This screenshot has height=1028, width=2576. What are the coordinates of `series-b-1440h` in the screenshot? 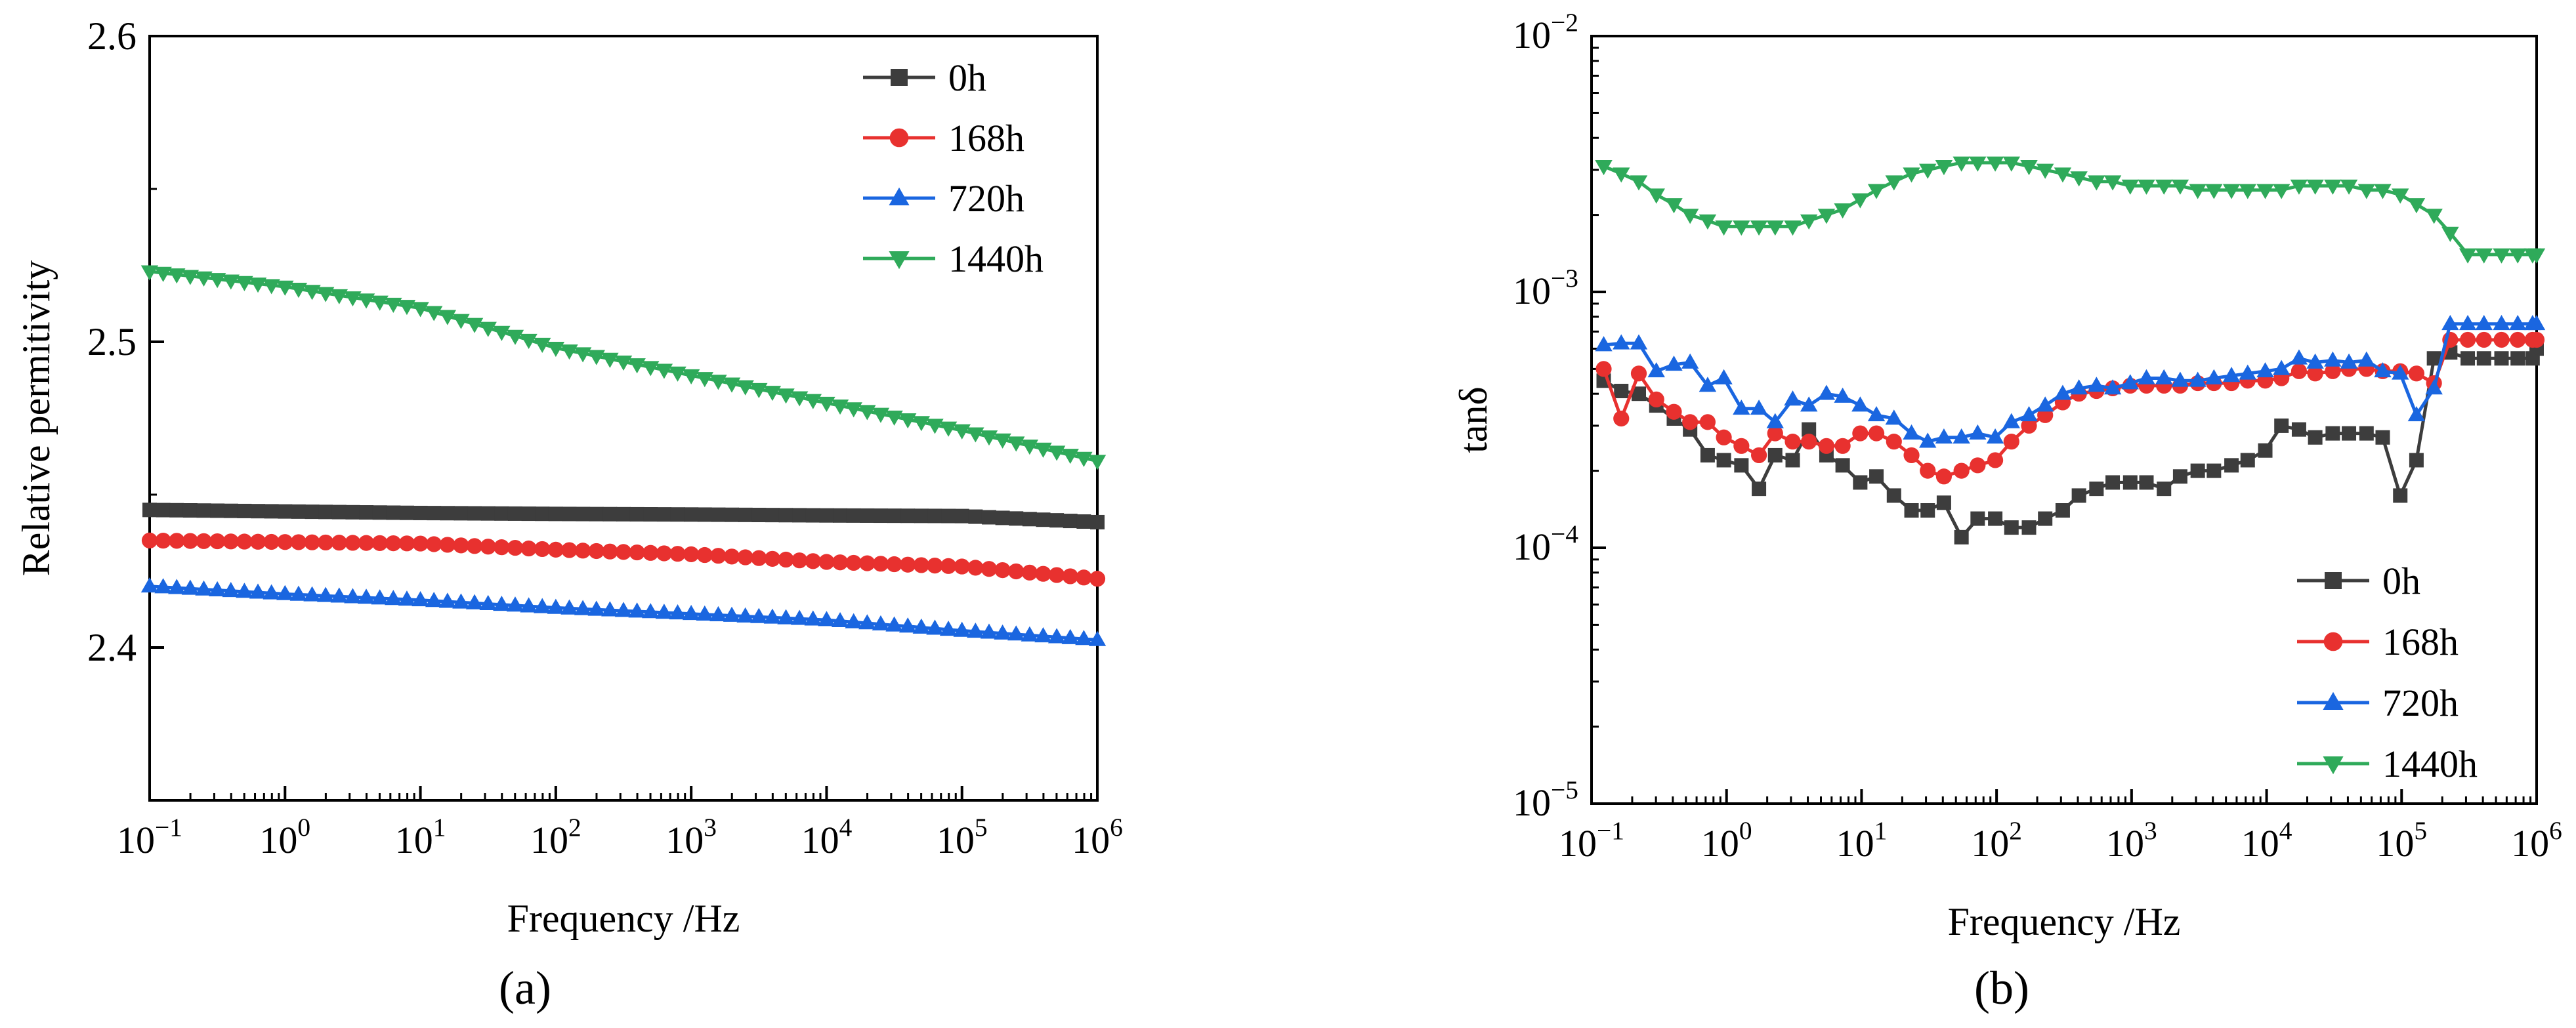 It's located at (2070, 210).